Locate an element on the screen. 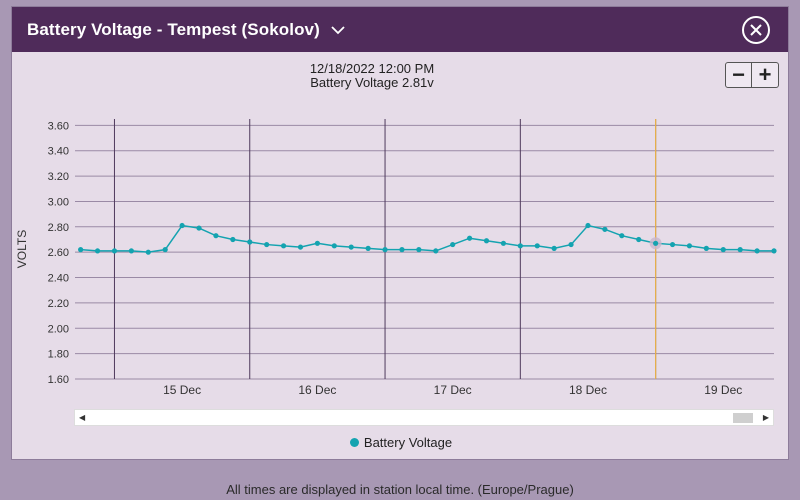 The image size is (800, 500). y-axis-title: VOLTS is located at coordinates (22, 249).